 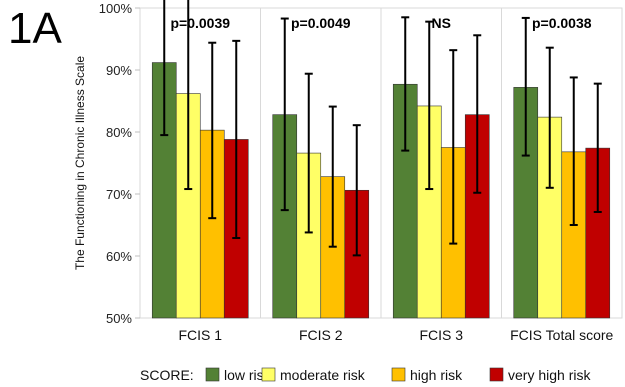 What do you see at coordinates (200, 335) in the screenshot?
I see `x-tick-label: FCIS 1` at bounding box center [200, 335].